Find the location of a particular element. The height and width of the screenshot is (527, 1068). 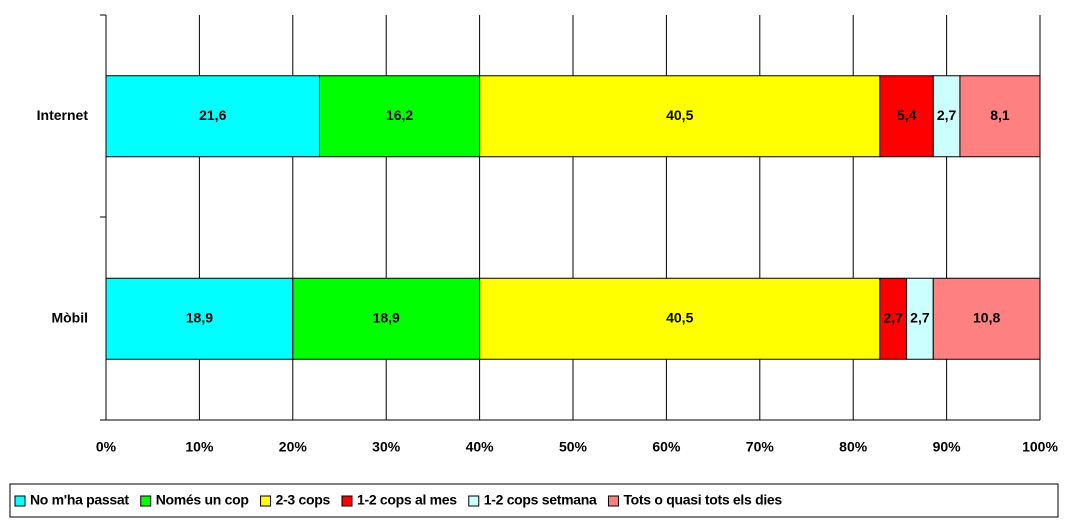

legend-label: No m'ha passat is located at coordinates (79, 500).